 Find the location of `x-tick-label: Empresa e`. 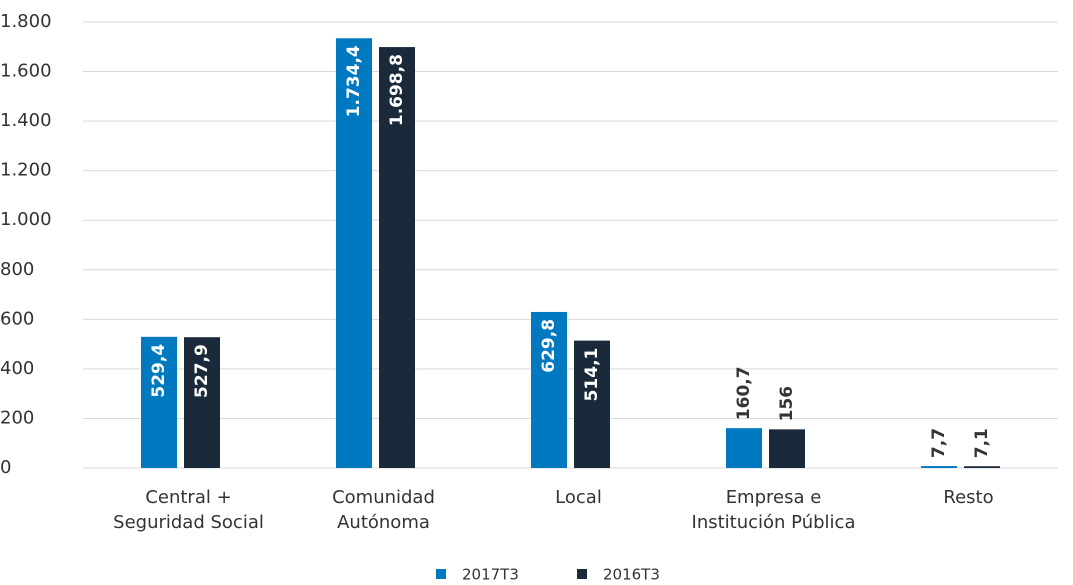

x-tick-label: Empresa e is located at coordinates (774, 497).